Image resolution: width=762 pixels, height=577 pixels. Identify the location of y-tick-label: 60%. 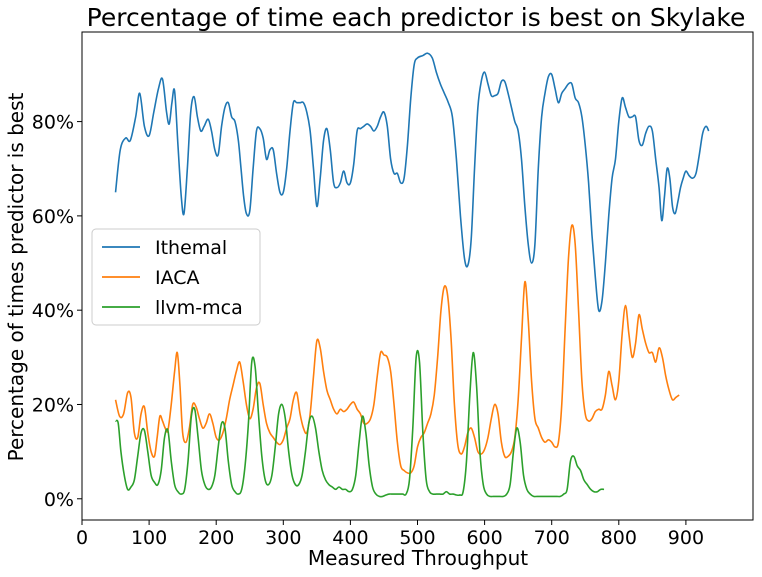
(53, 217).